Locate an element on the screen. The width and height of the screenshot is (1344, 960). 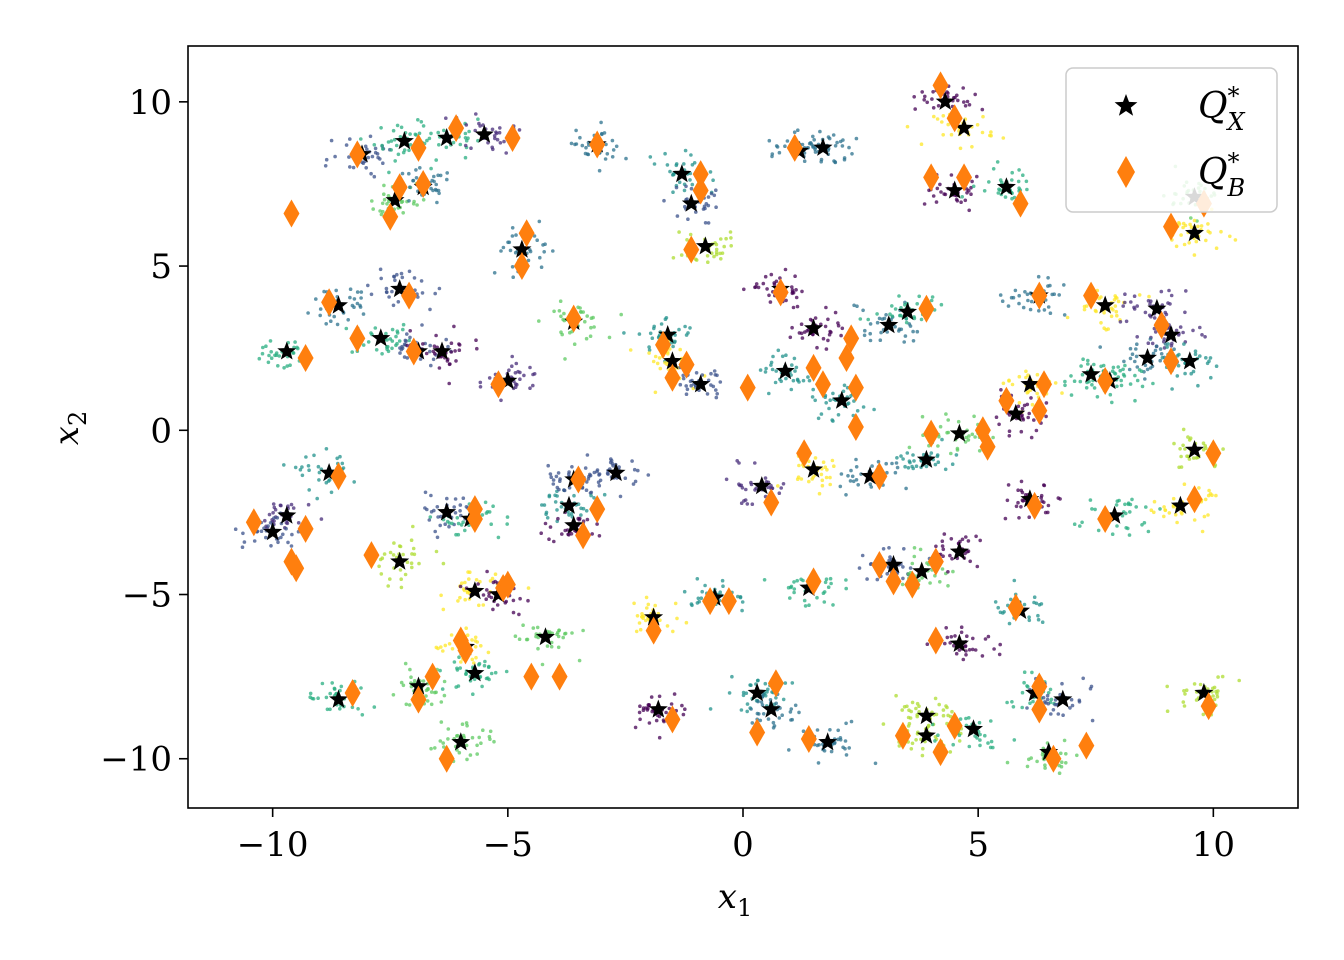
x-tick-label: −5 is located at coordinates (508, 845).